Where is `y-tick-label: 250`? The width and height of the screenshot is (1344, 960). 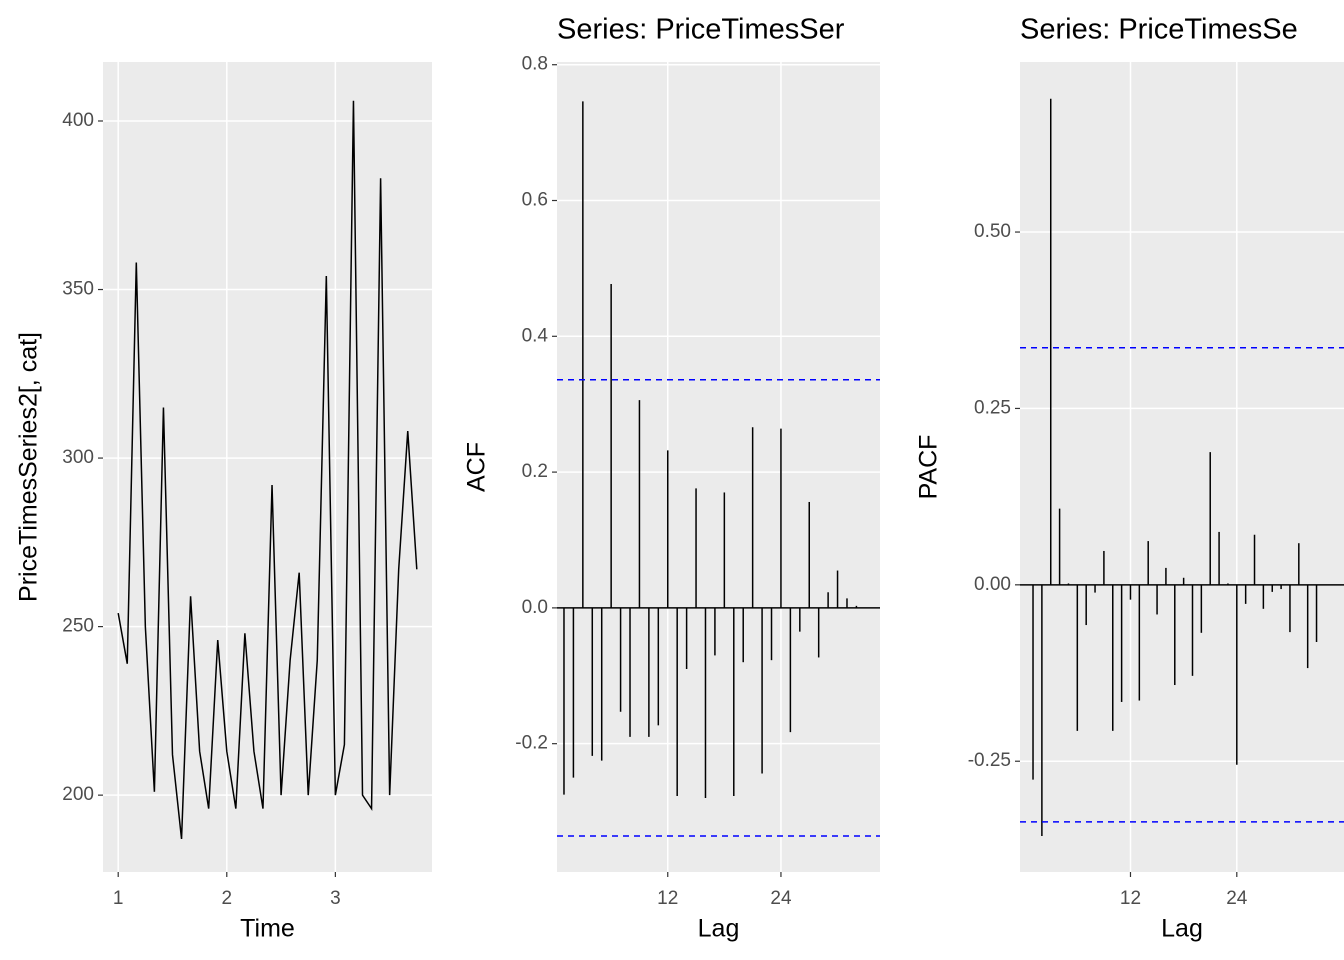 y-tick-label: 250 is located at coordinates (78, 626).